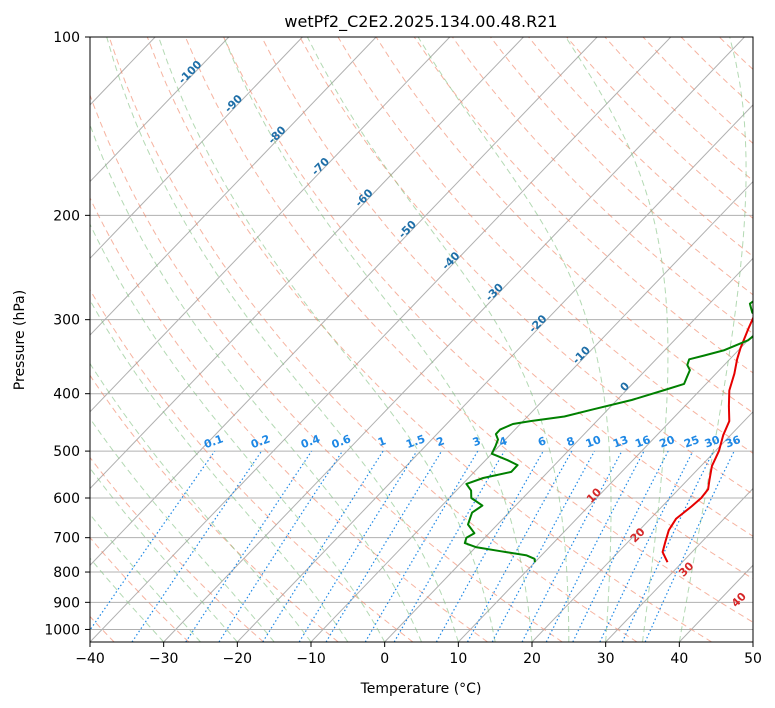 The image size is (775, 708). What do you see at coordinates (213, 441) in the screenshot?
I see `mixing-ratio-label: 0.1` at bounding box center [213, 441].